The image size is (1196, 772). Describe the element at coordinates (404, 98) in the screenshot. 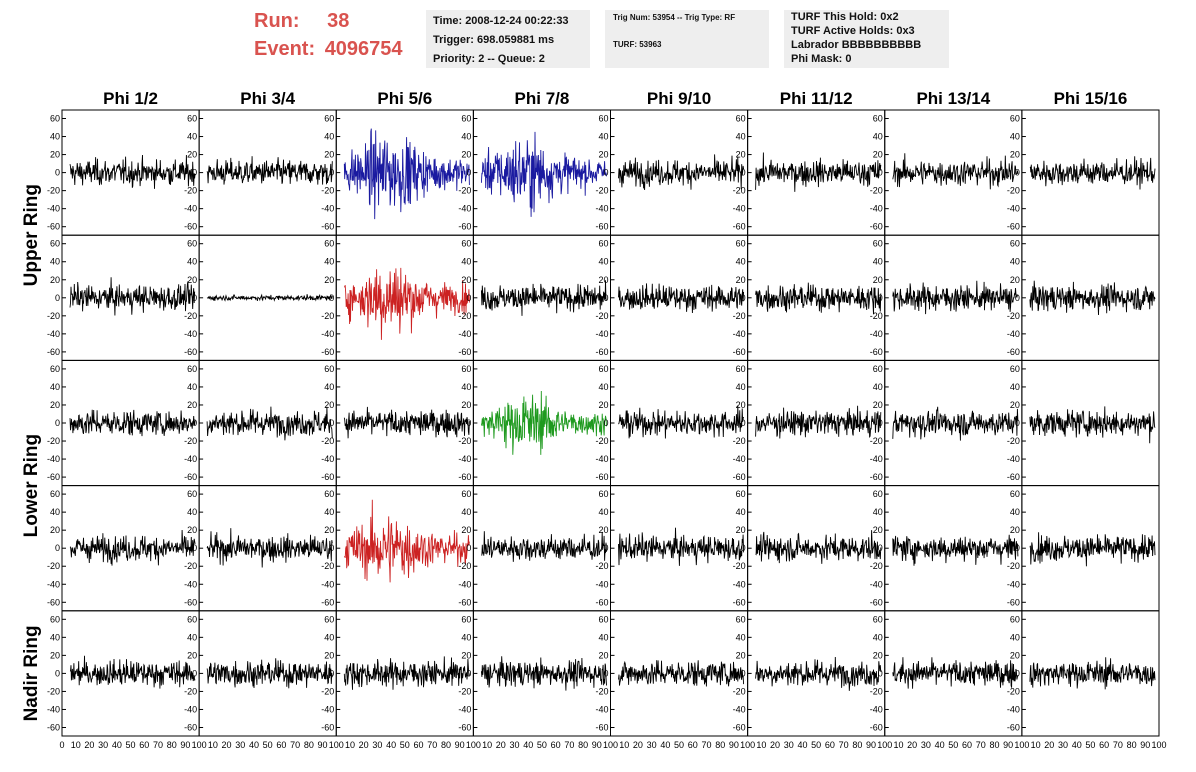

I see `column-title: Phi 5/6` at that location.